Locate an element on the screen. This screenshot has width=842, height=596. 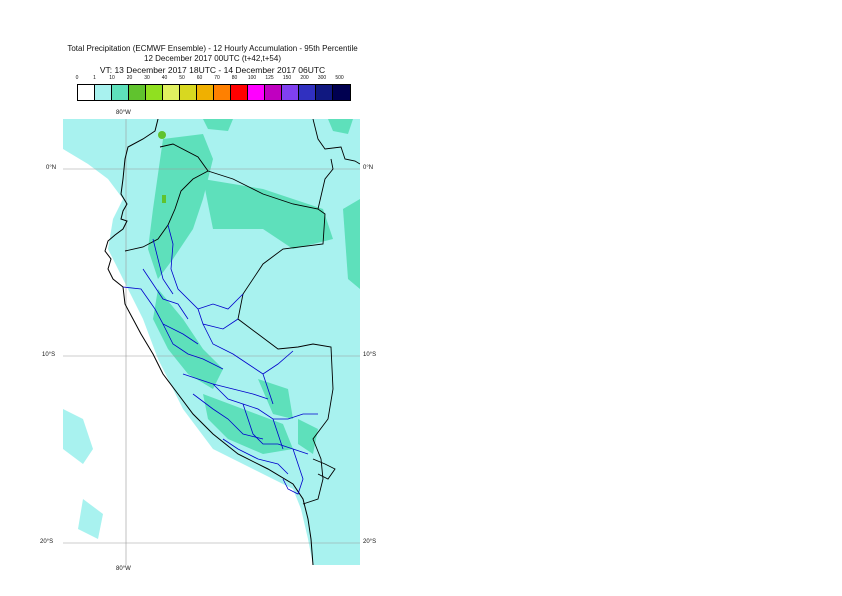
legend-threshold-label: 0 is located at coordinates (77, 78).